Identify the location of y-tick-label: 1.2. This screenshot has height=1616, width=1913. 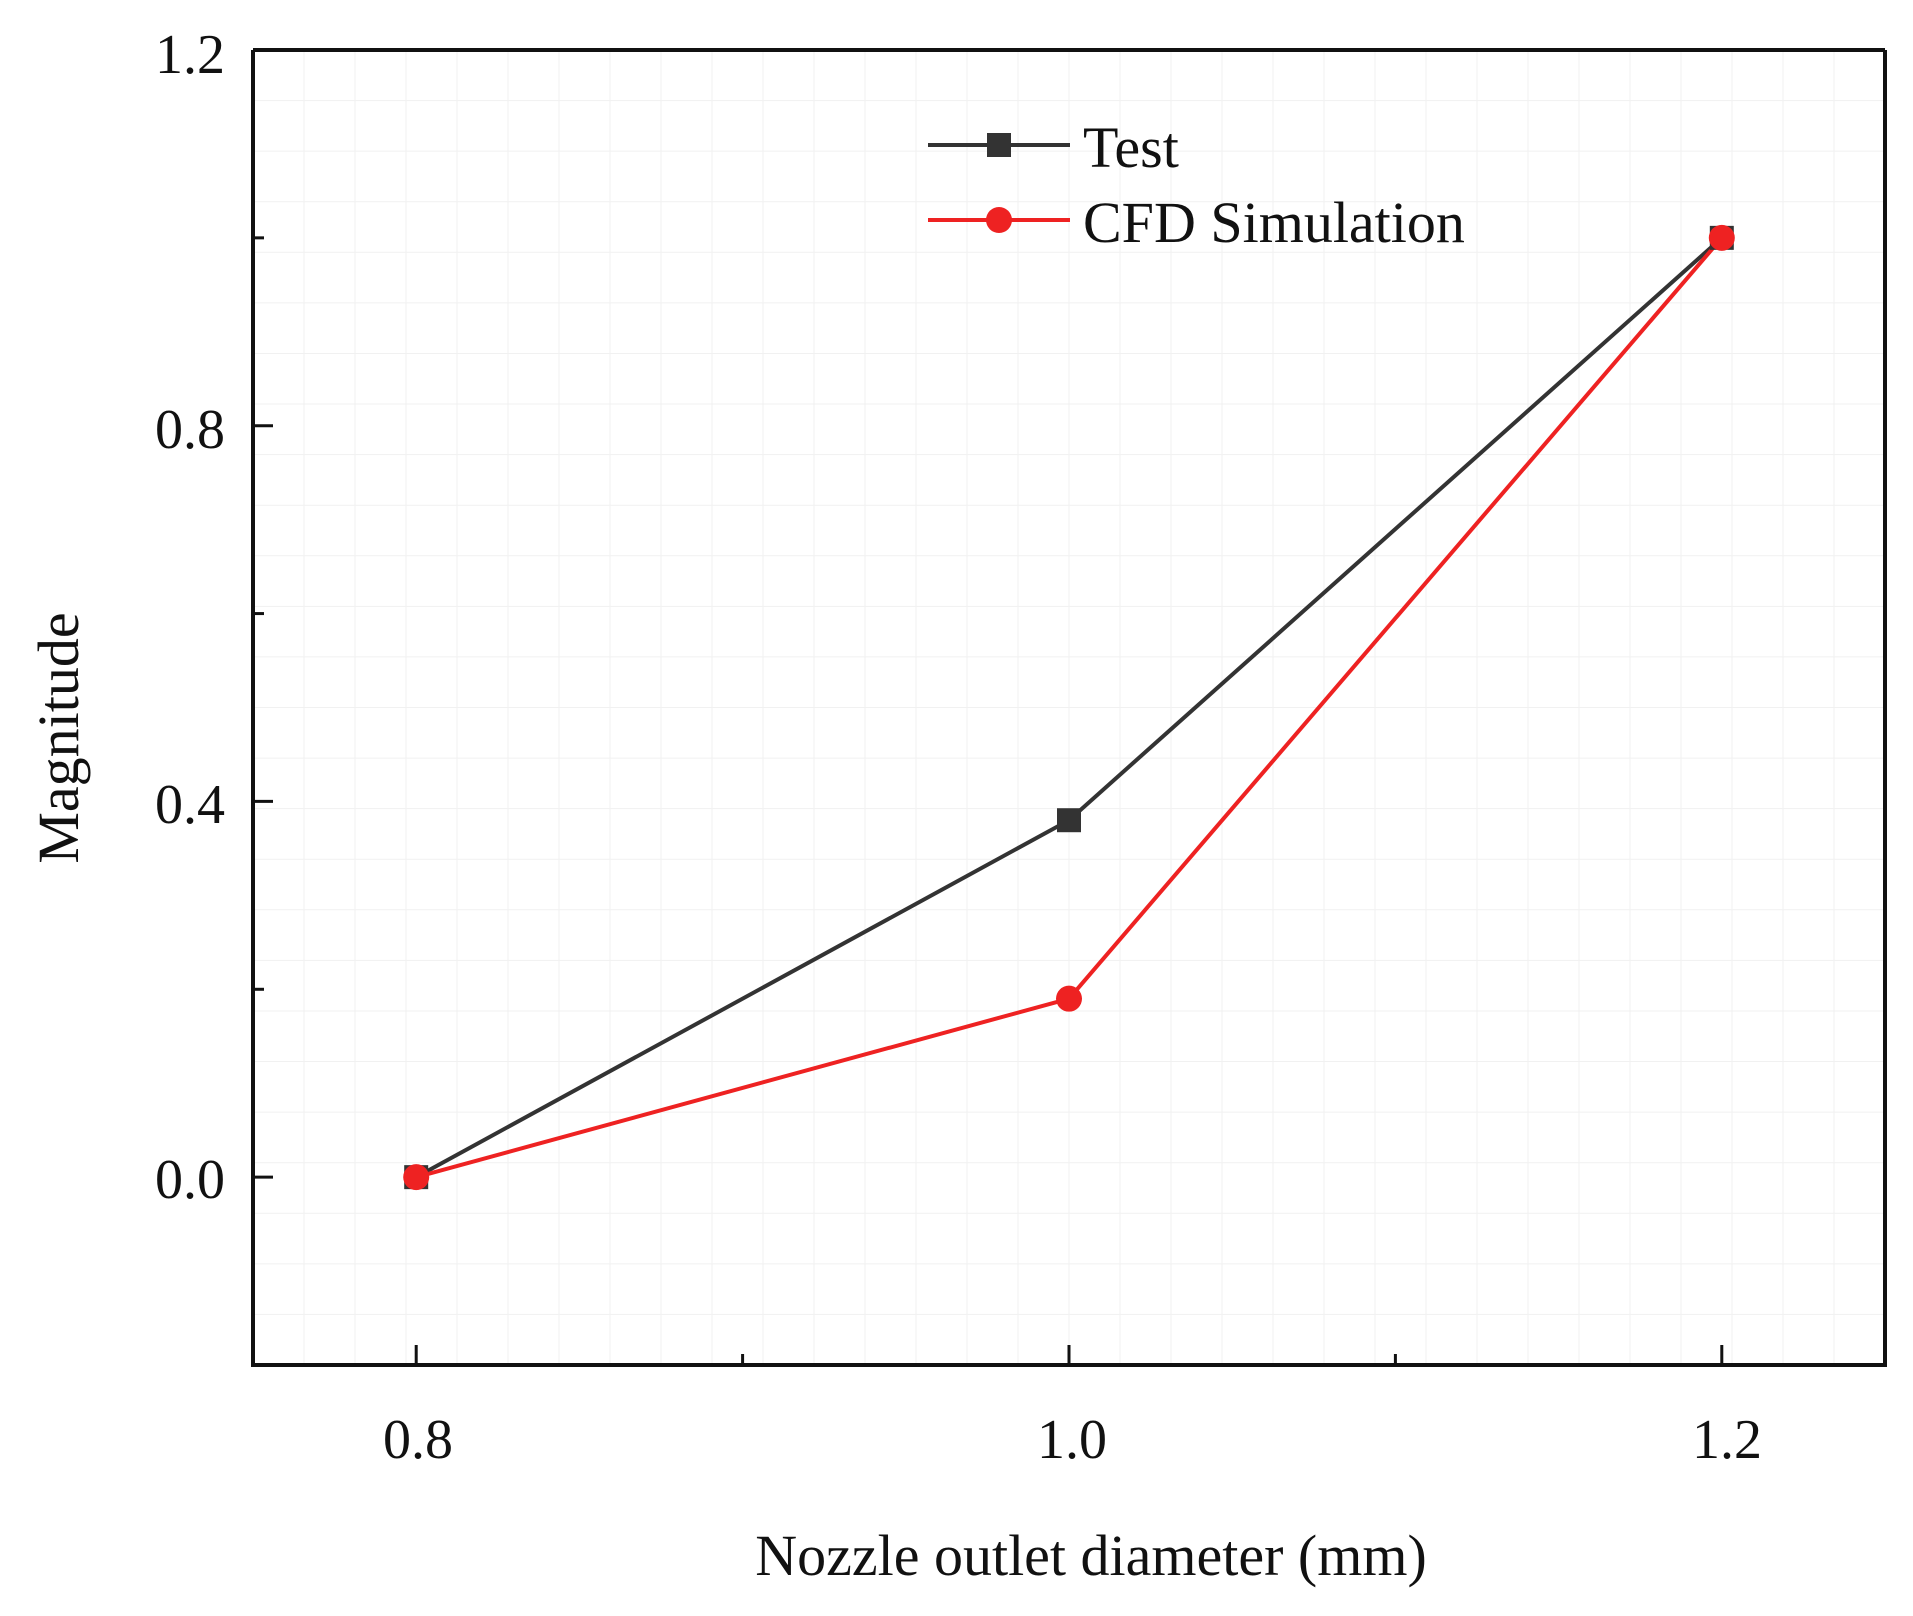
(190, 55).